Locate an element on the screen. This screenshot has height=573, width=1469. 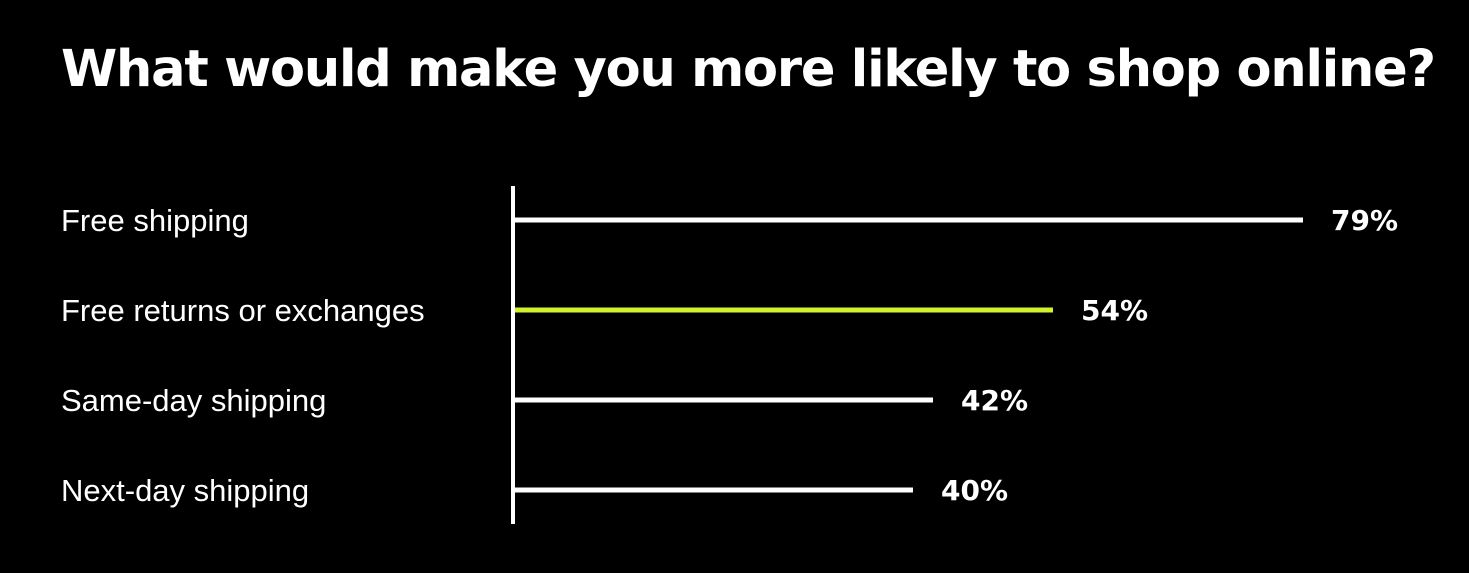
category-label-3: Next-day shipping is located at coordinates (185, 490).